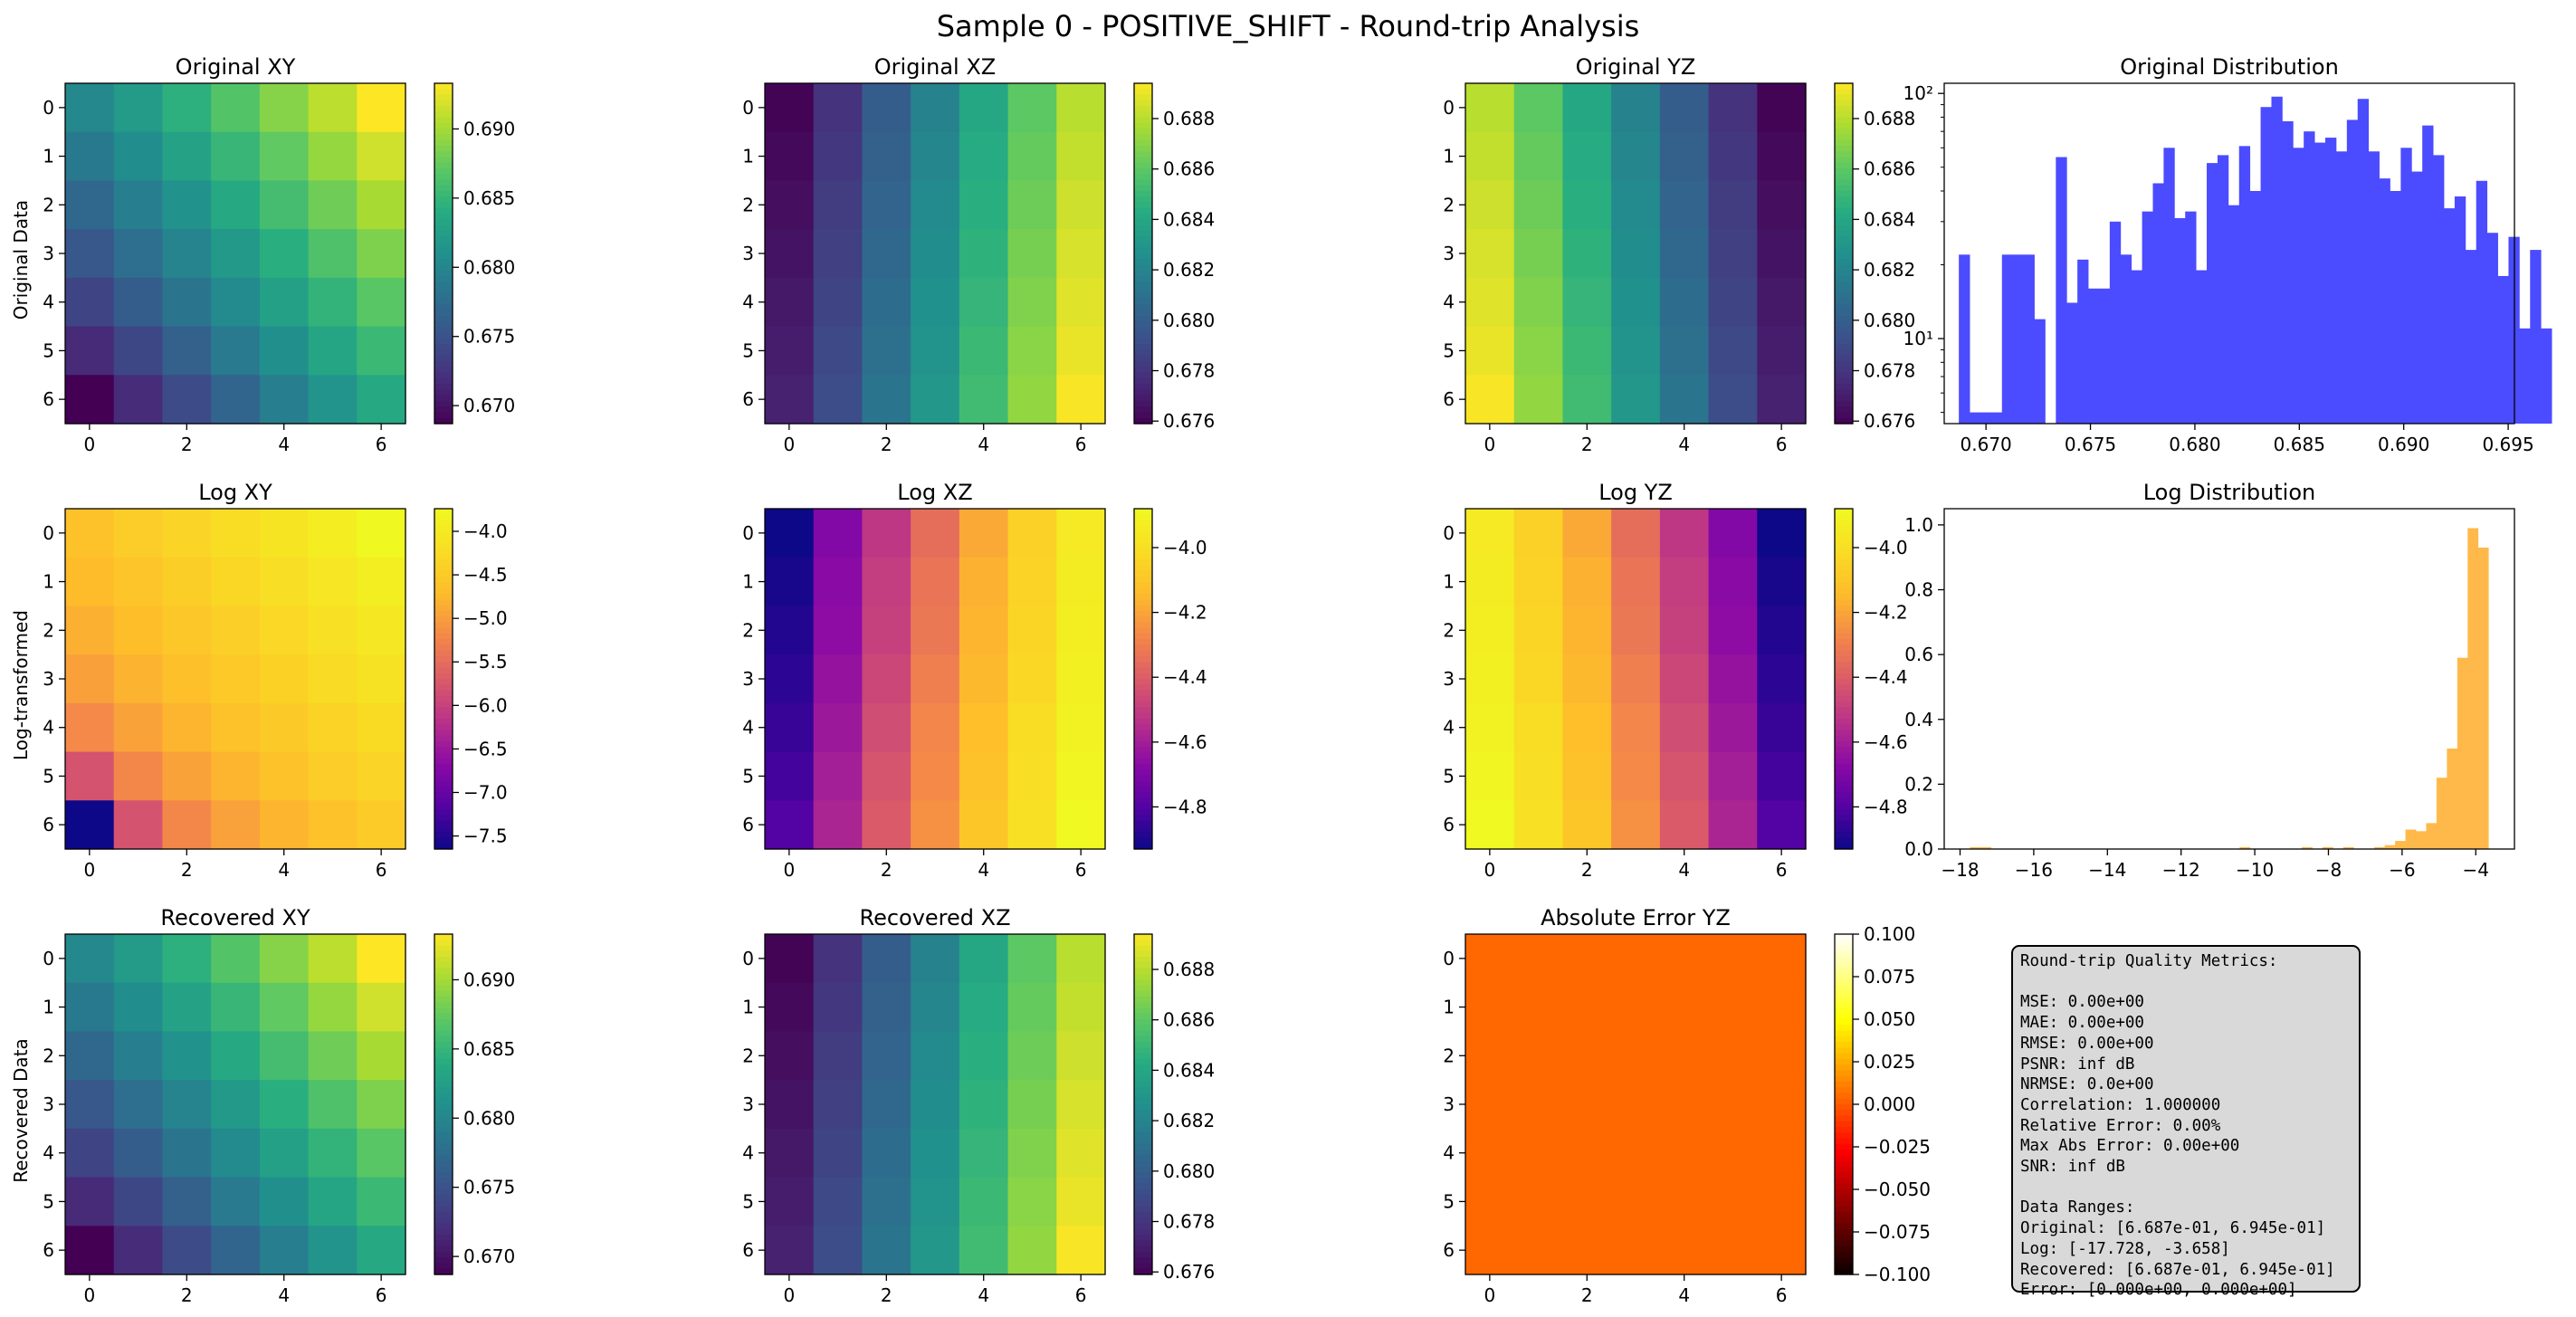 This screenshot has height=1317, width=2576. I want to click on colorbar-tick-label: 0.688, so click(1189, 969).